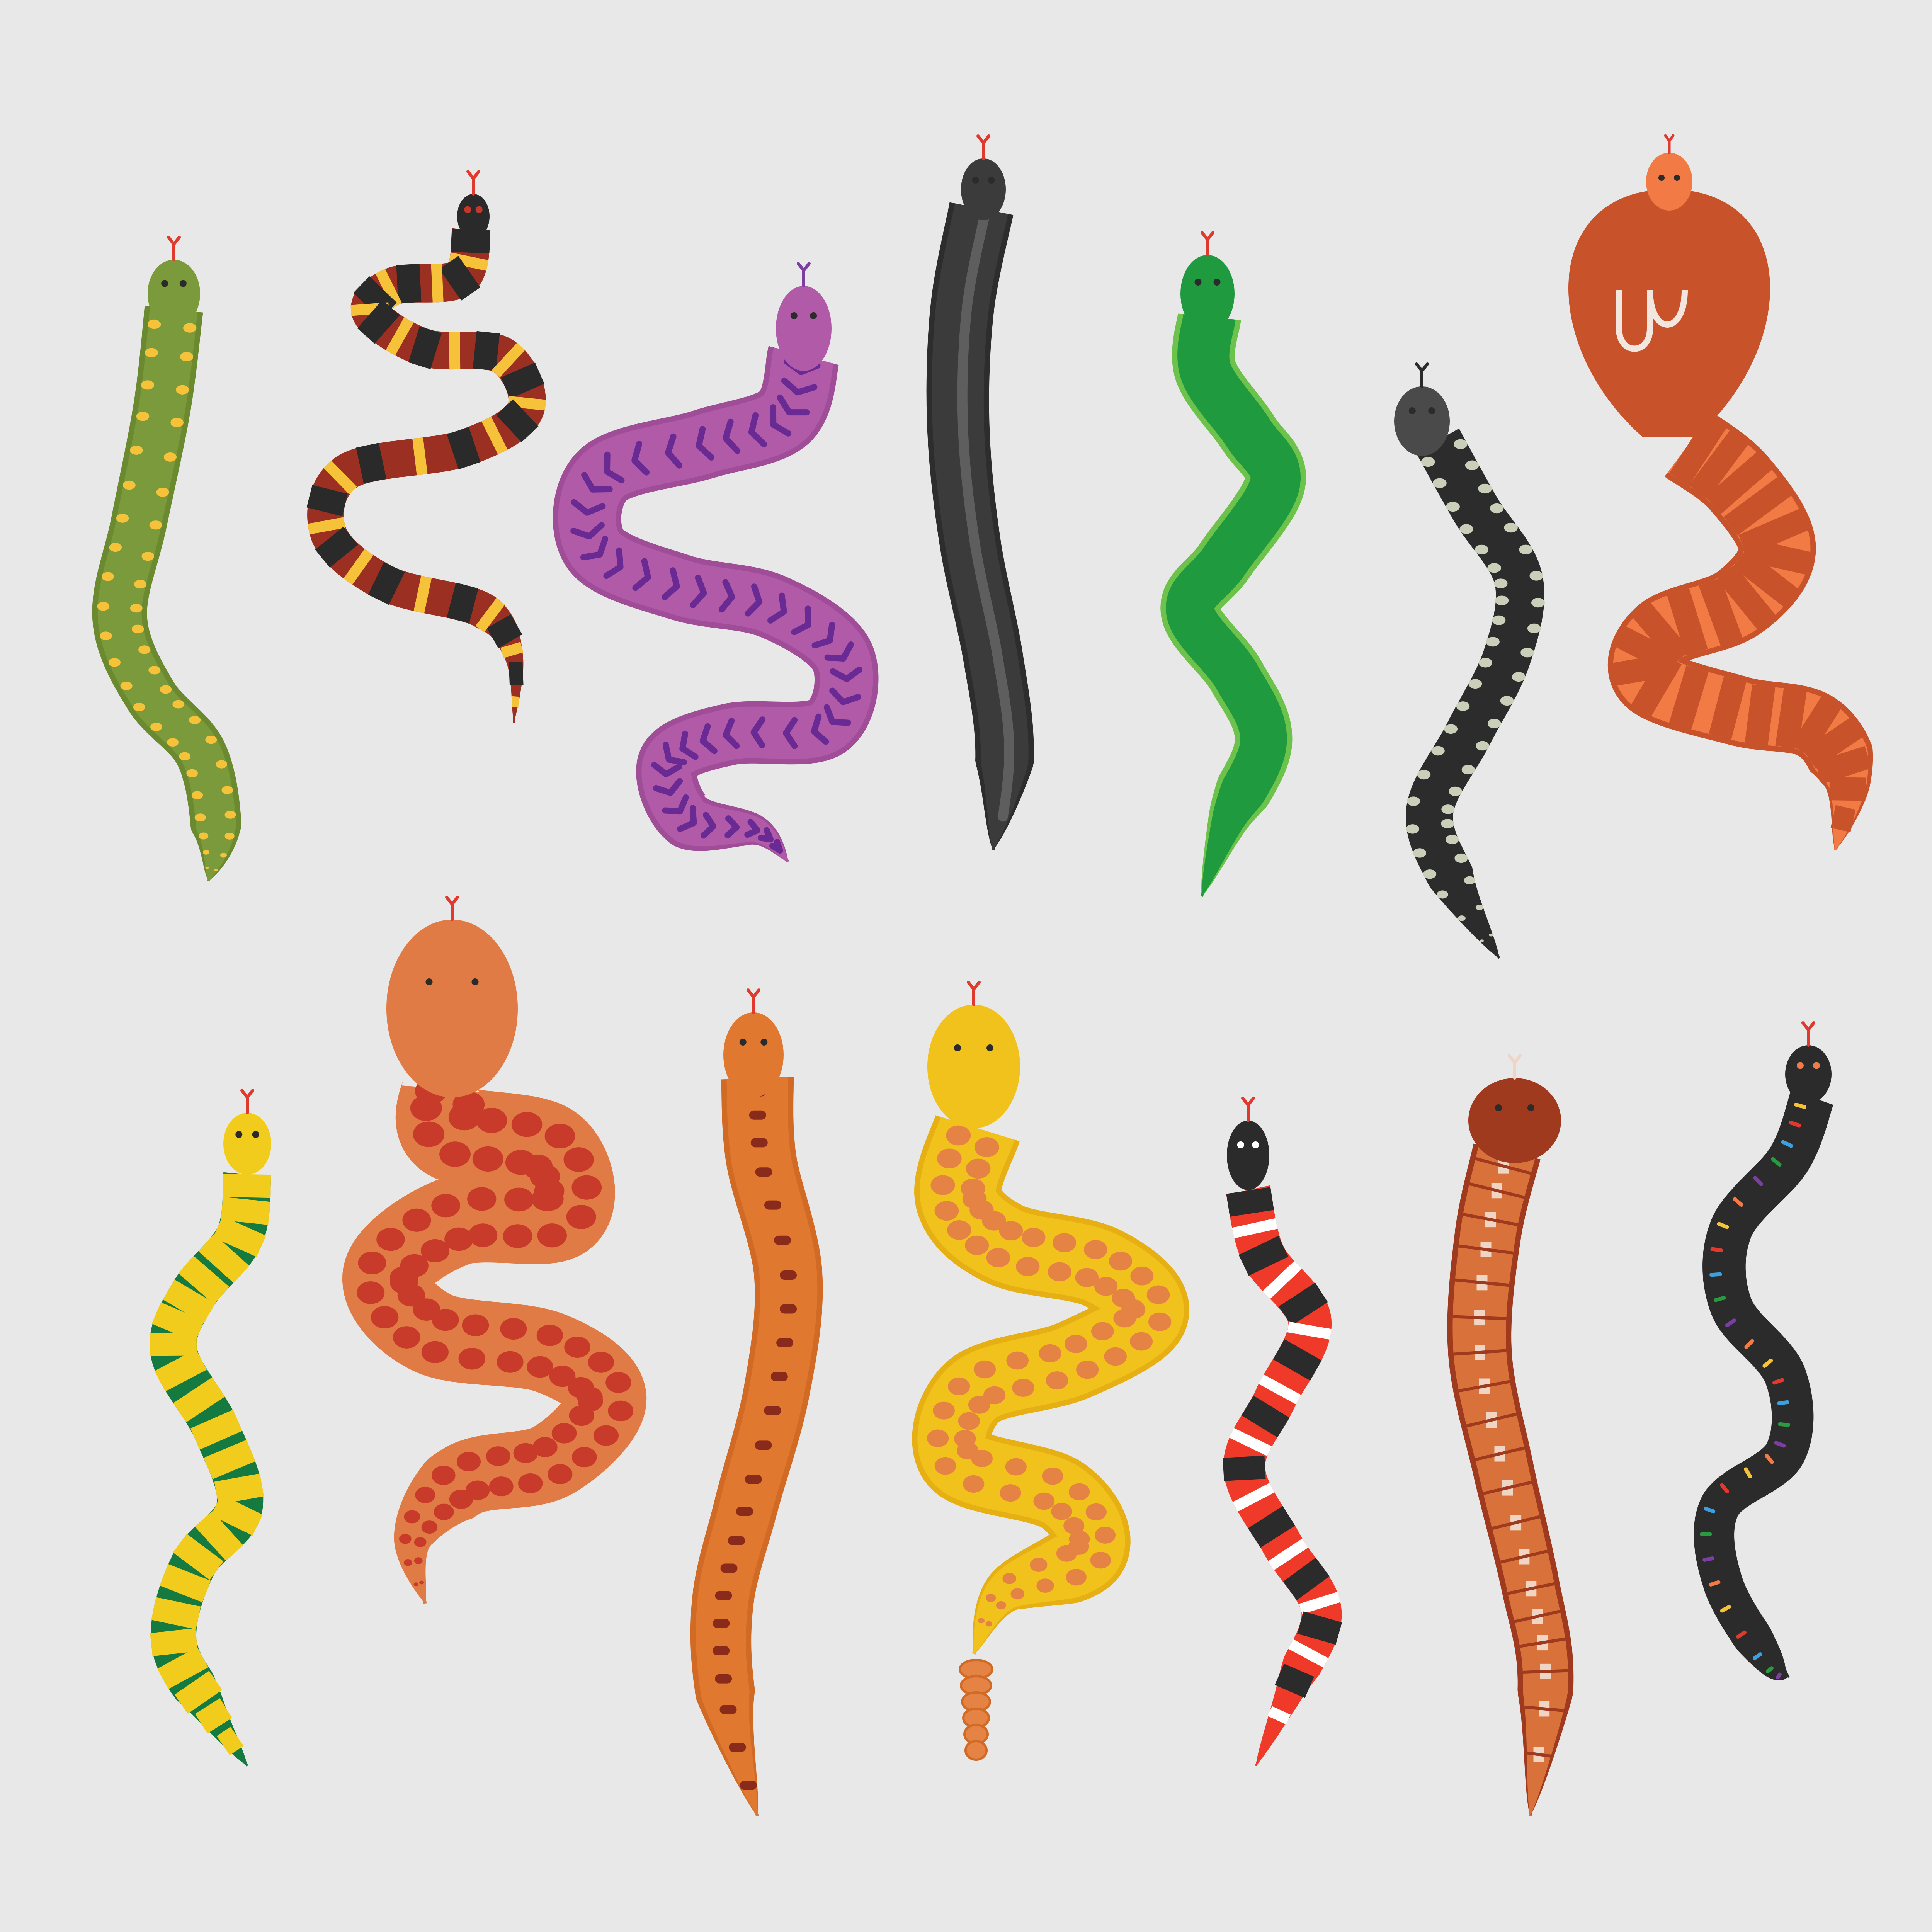 This screenshot has width=1932, height=1932. Describe the element at coordinates (495, 1250) in the screenshot. I see `corn-snake` at that location.